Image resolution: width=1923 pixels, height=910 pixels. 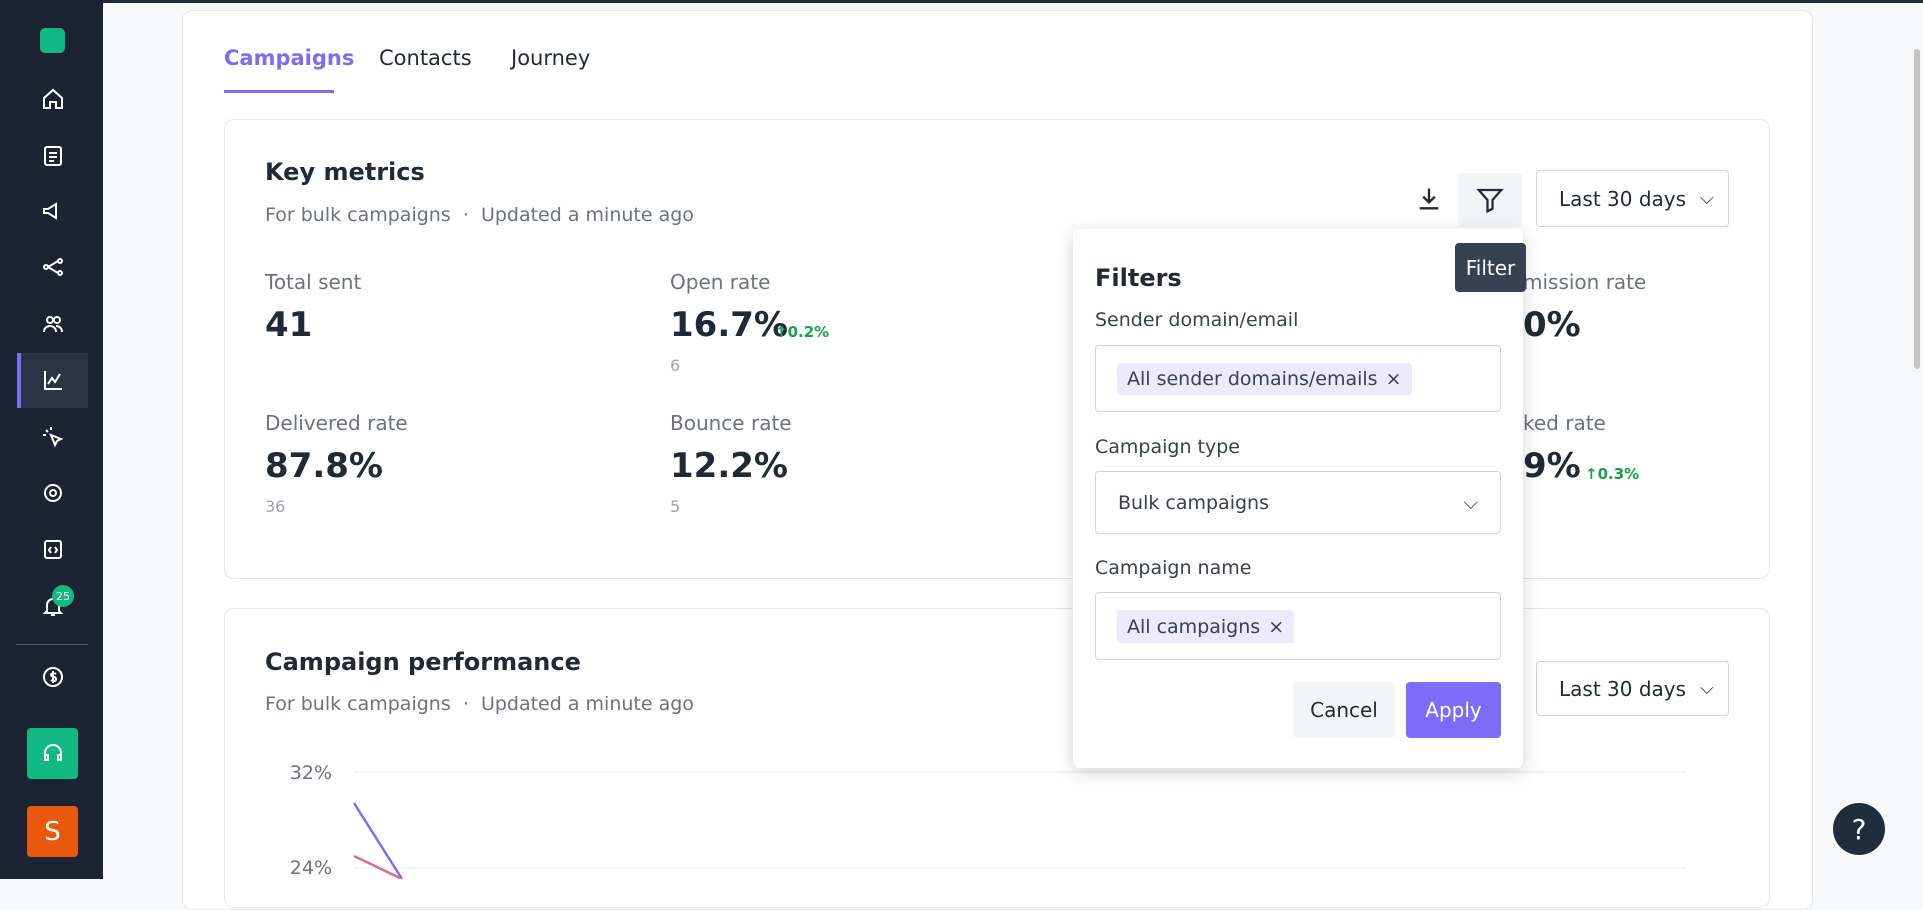 What do you see at coordinates (345, 172) in the screenshot?
I see `section-title: Key metrics` at bounding box center [345, 172].